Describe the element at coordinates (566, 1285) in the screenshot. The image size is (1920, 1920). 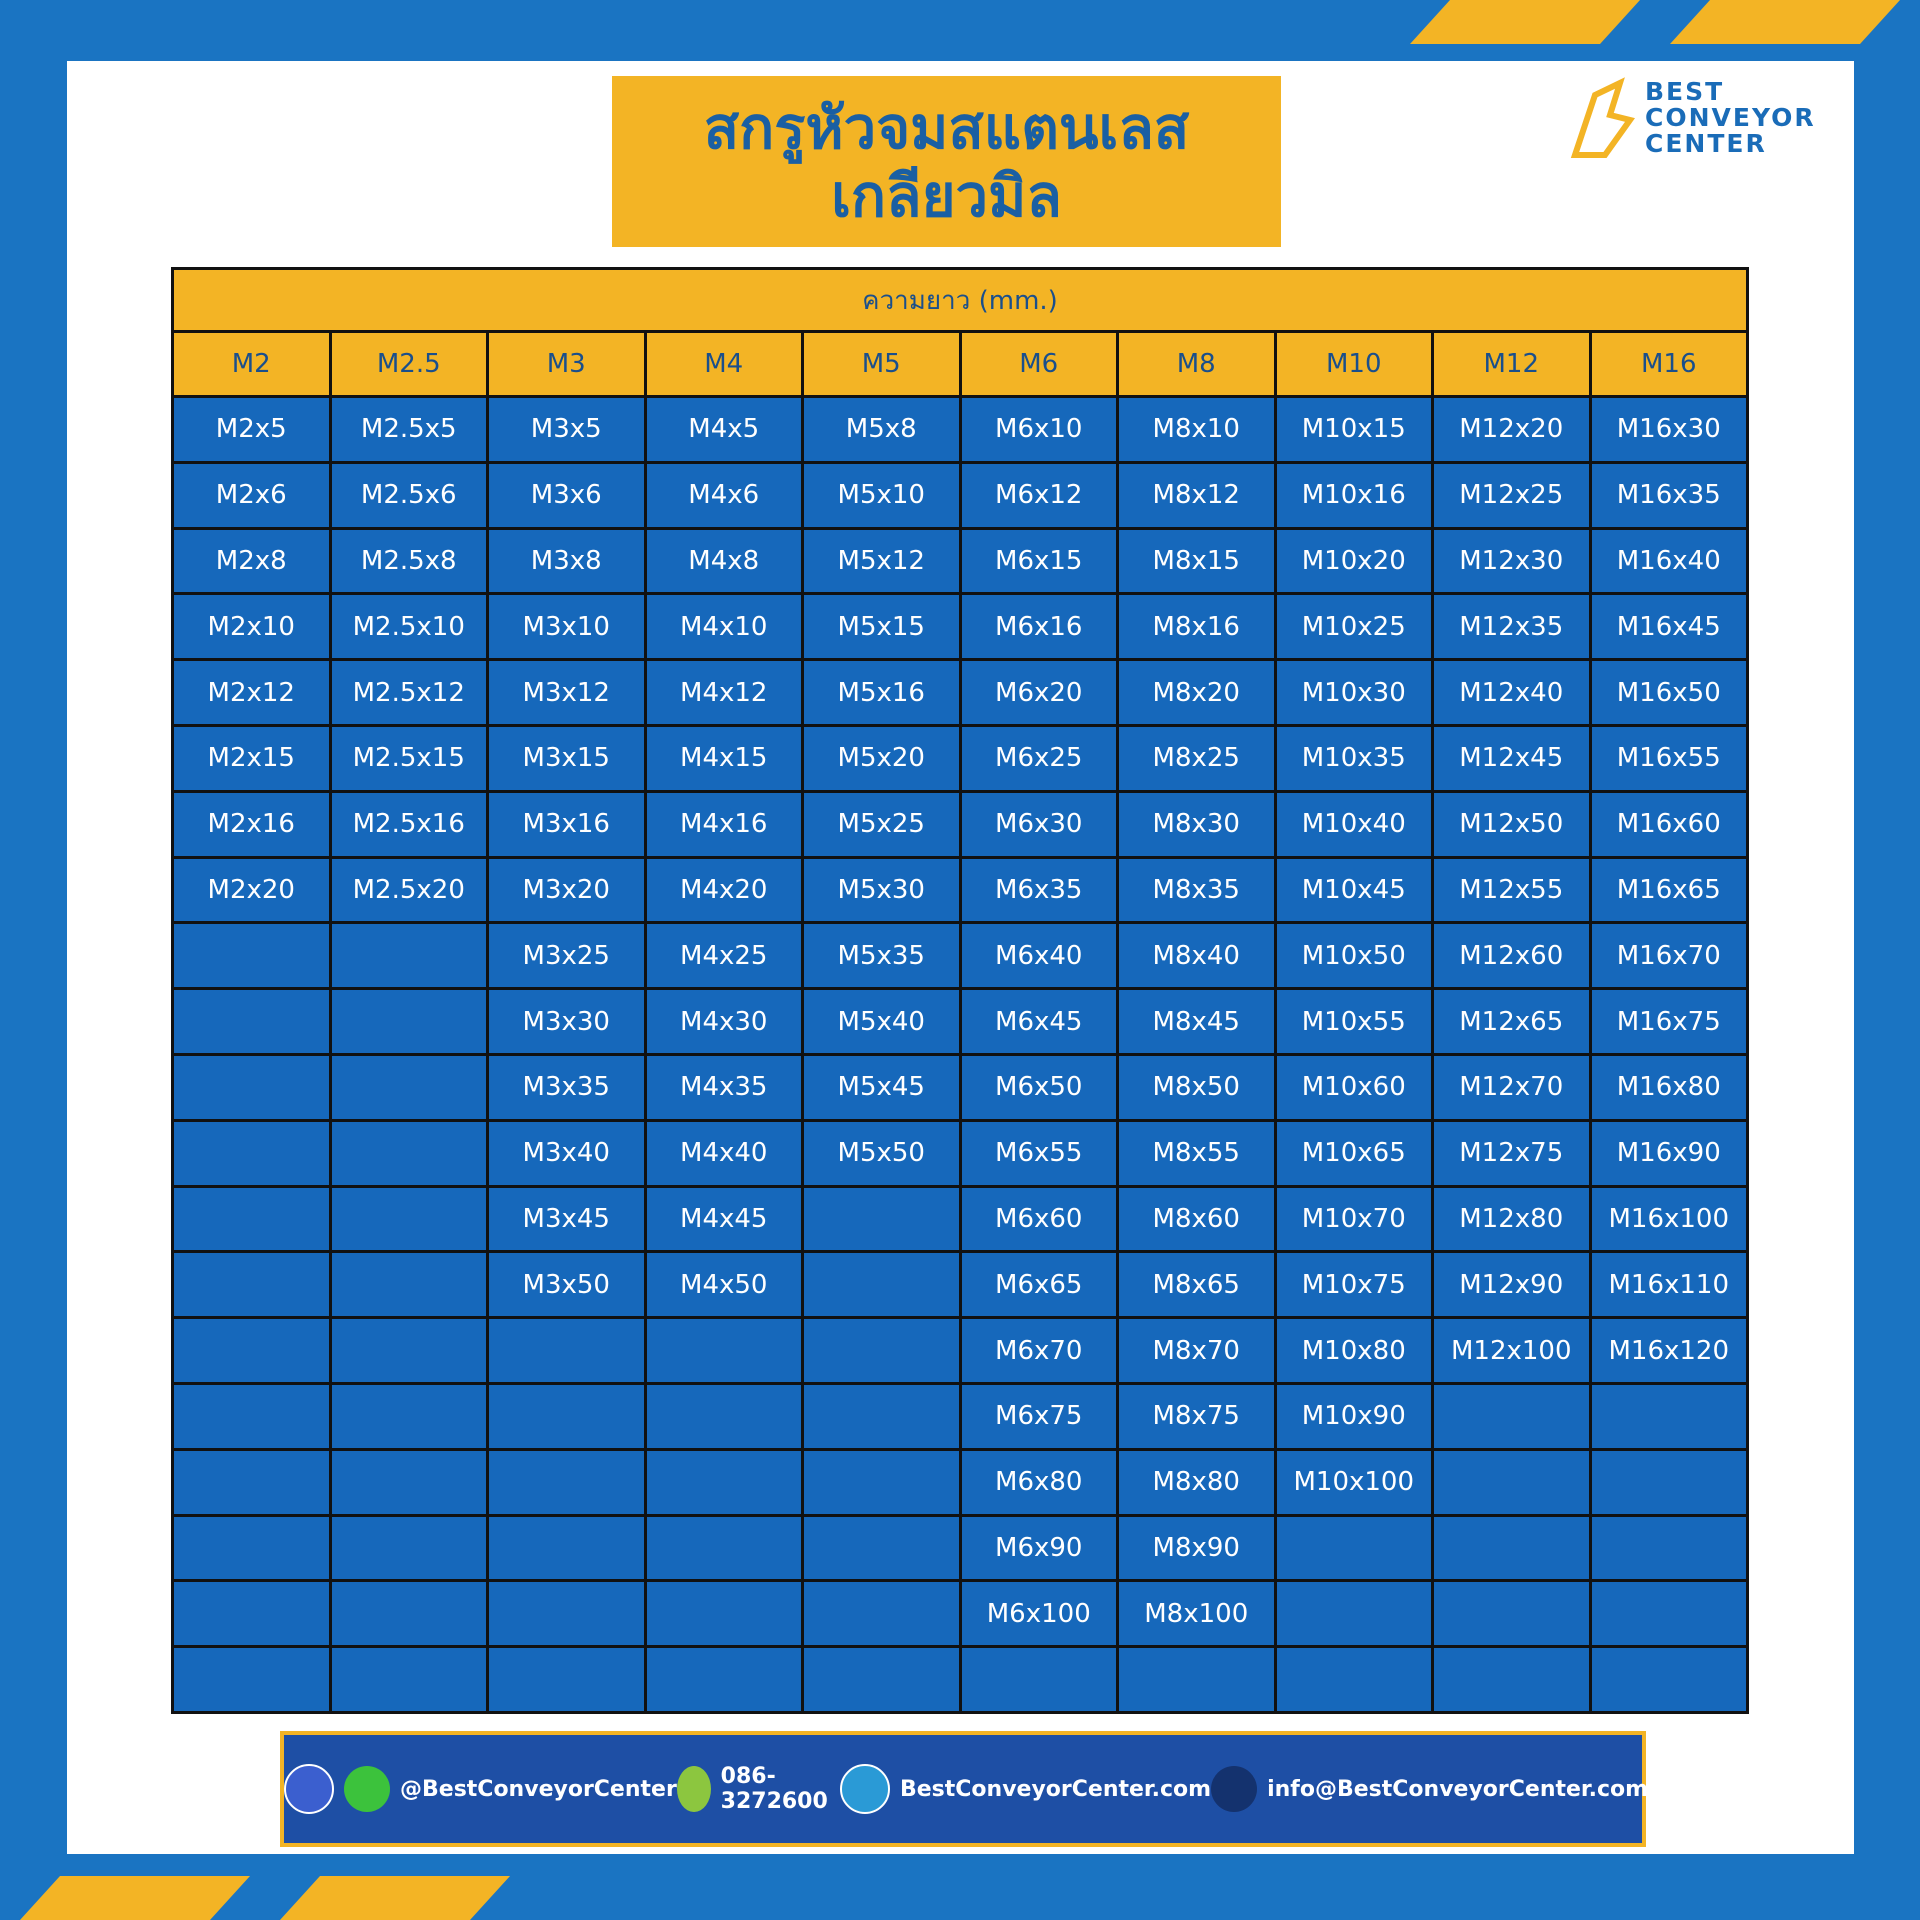
I see `table-cell: M3x50` at that location.